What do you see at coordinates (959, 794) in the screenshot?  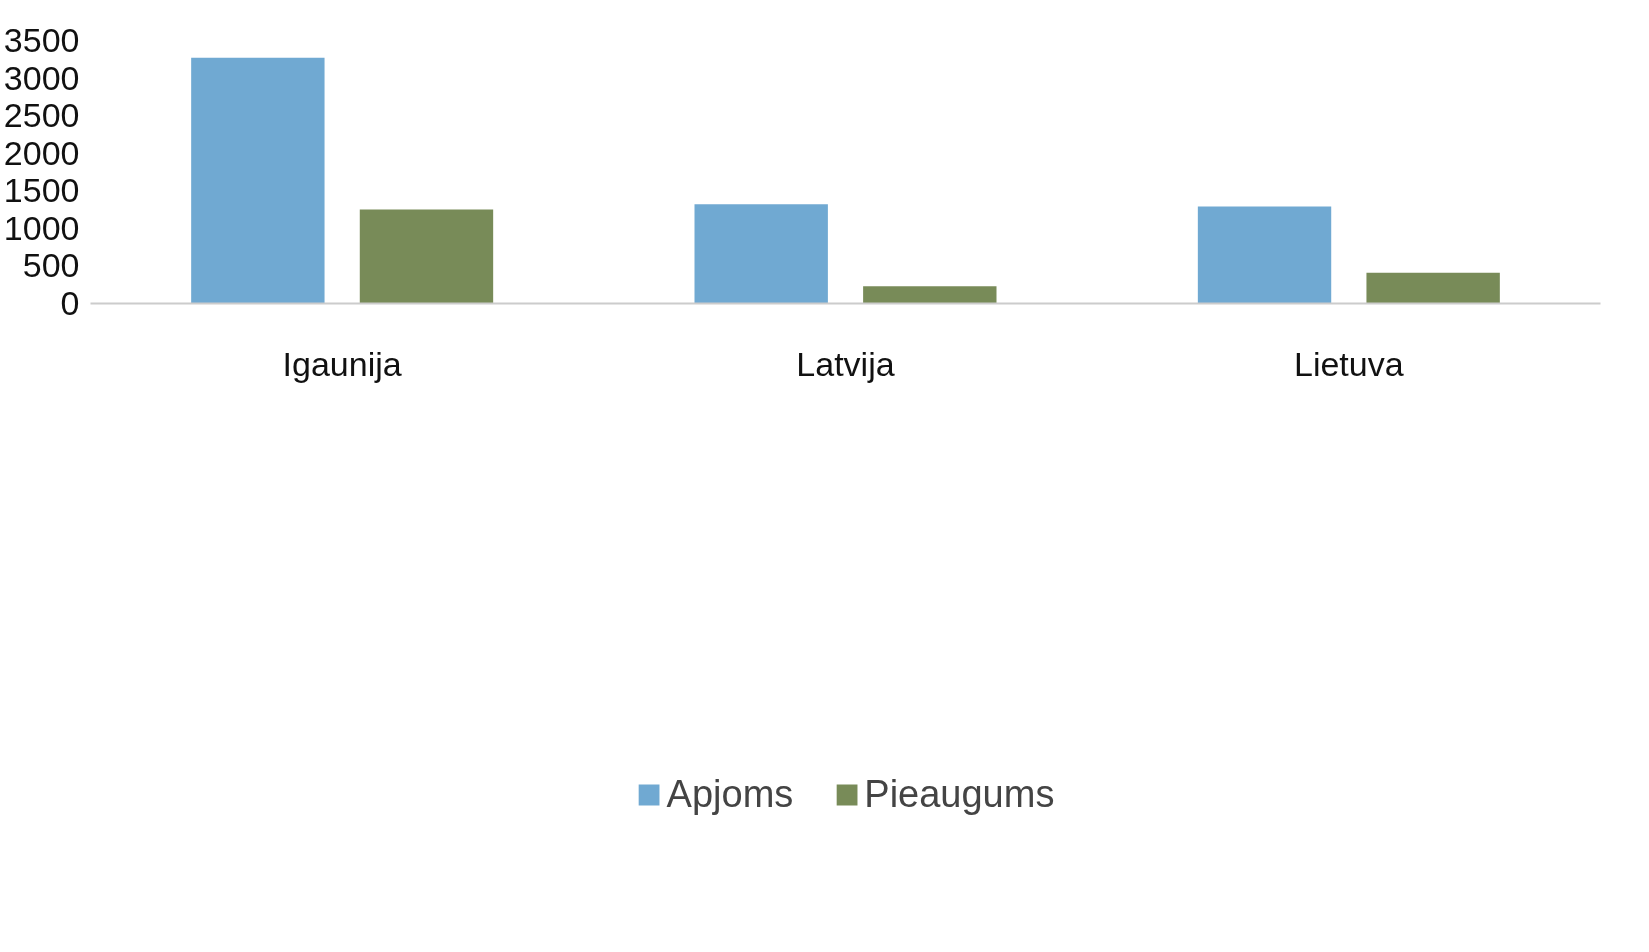 I see `legend-label: Pieaugums` at bounding box center [959, 794].